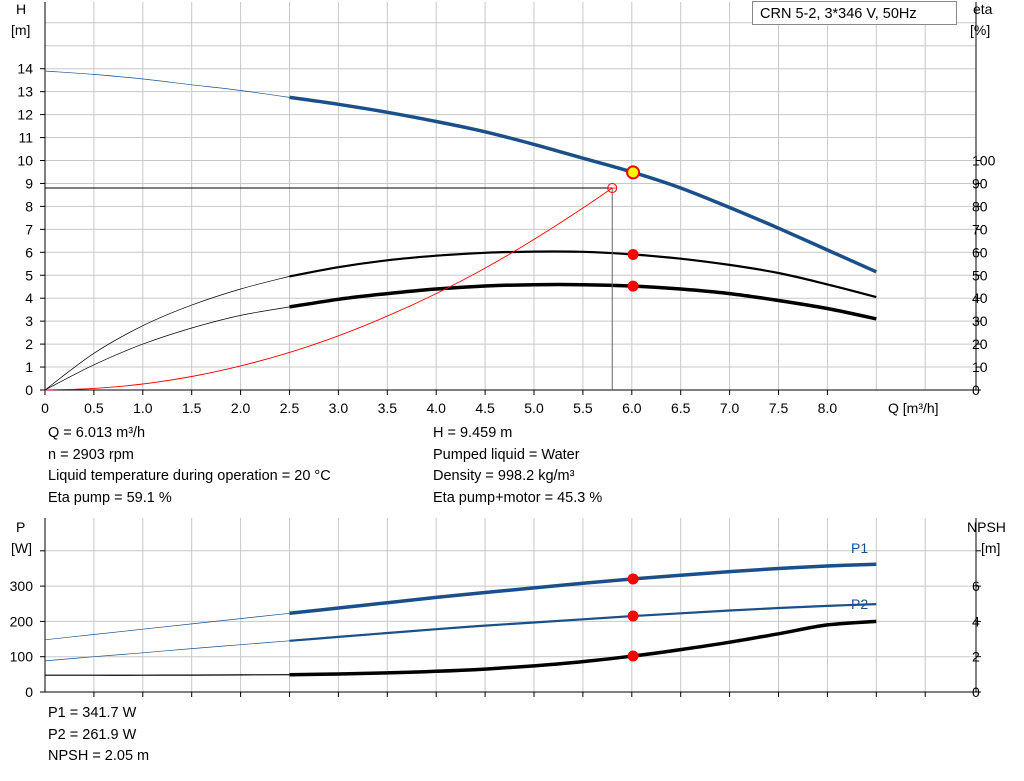 Image resolution: width=1024 pixels, height=781 pixels. What do you see at coordinates (980, 206) in the screenshot?
I see `upper-right-tick-label: 80` at bounding box center [980, 206].